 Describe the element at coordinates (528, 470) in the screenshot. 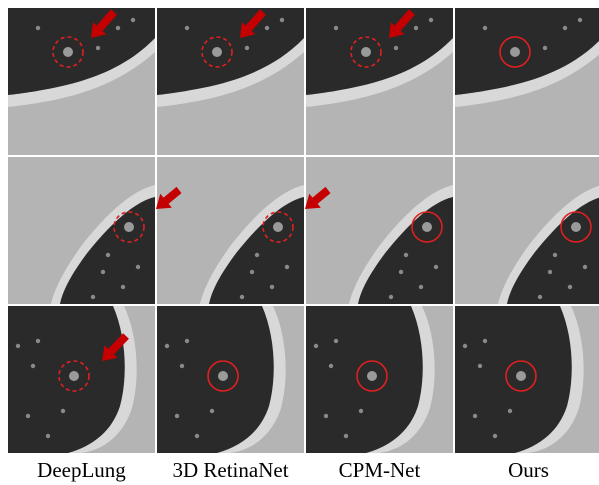

I see `column-label-ours: Ours` at that location.